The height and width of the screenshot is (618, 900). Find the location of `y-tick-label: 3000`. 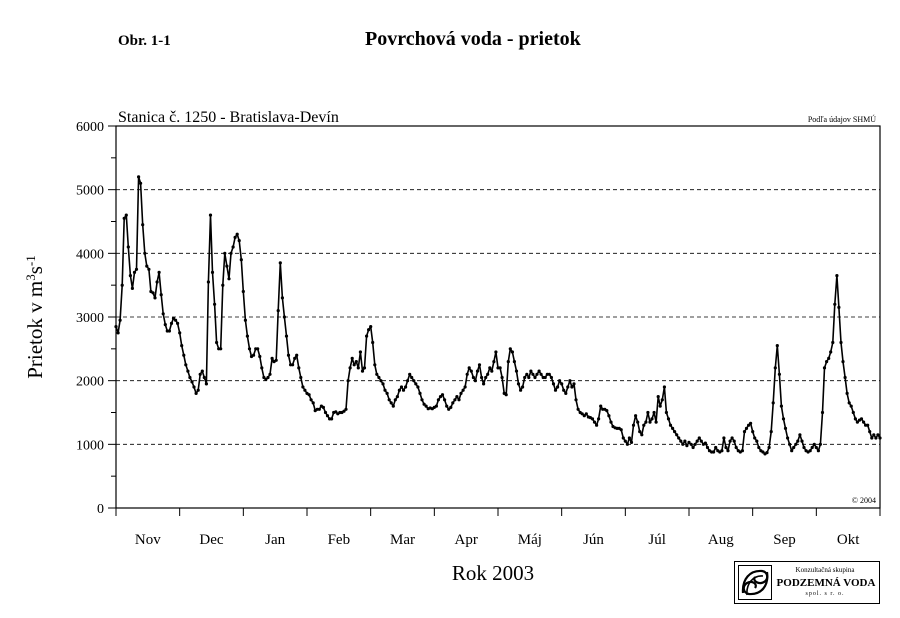

y-tick-label: 3000 is located at coordinates (90, 318).